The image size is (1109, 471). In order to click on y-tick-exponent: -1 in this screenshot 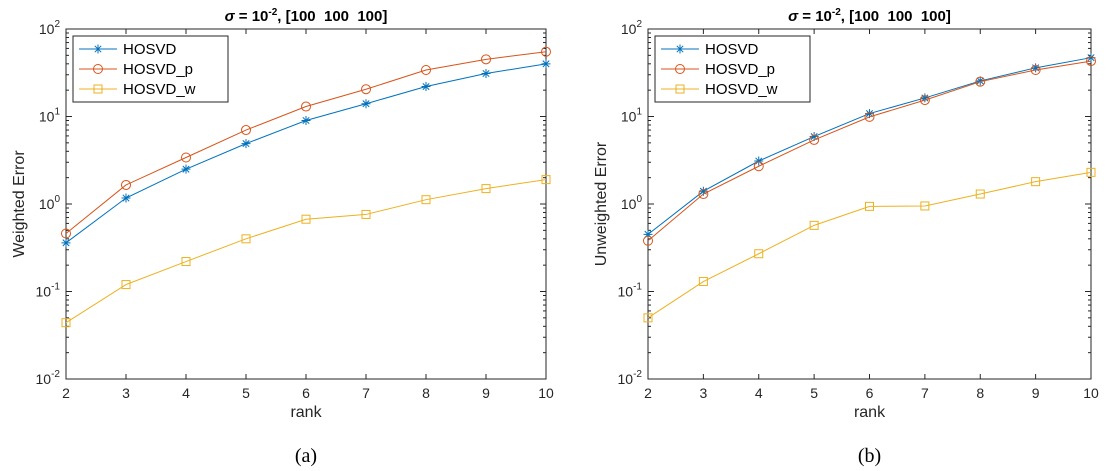, I will do `click(637, 287)`.